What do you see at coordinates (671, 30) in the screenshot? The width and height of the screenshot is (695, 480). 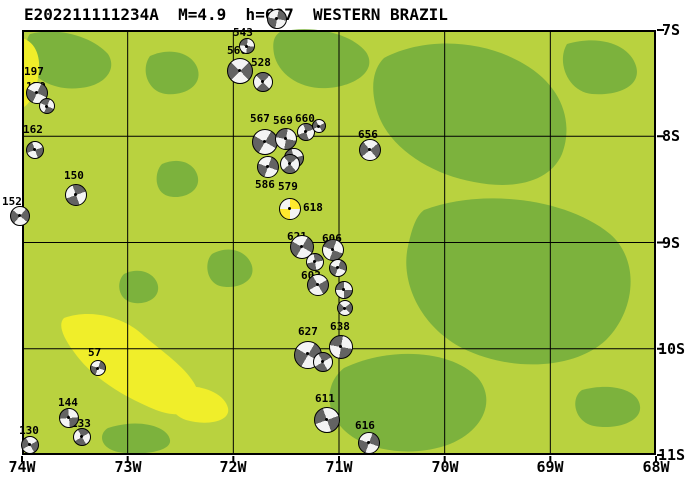 I see `lat-label: 7S` at bounding box center [671, 30].